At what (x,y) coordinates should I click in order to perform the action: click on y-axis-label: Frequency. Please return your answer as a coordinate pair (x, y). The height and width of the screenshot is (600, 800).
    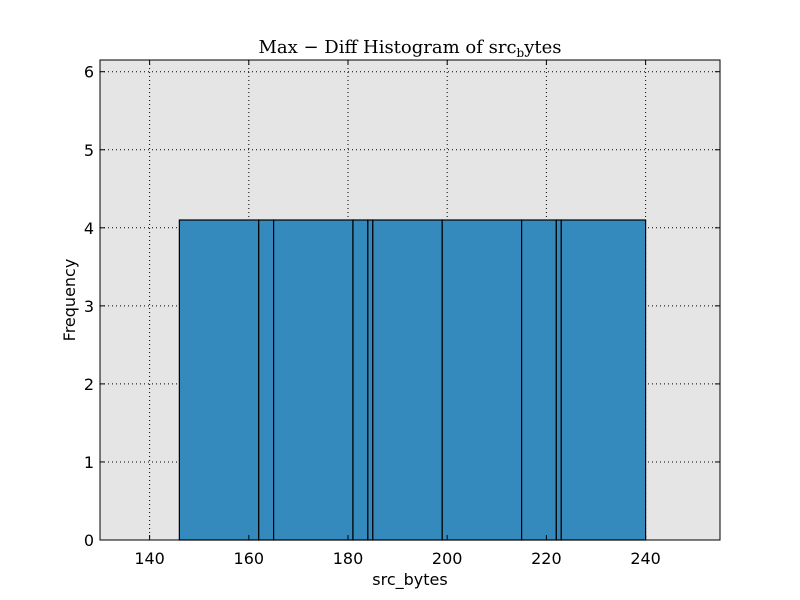
    Looking at the image, I should click on (69, 300).